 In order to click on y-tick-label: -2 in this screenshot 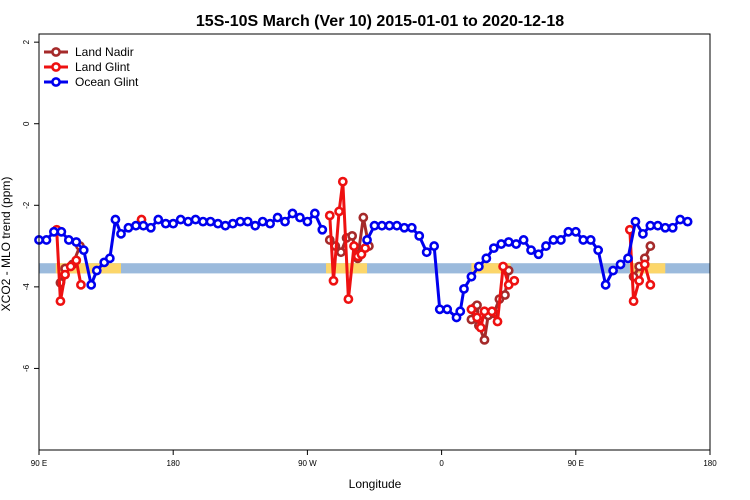, I will do `click(26, 205)`.